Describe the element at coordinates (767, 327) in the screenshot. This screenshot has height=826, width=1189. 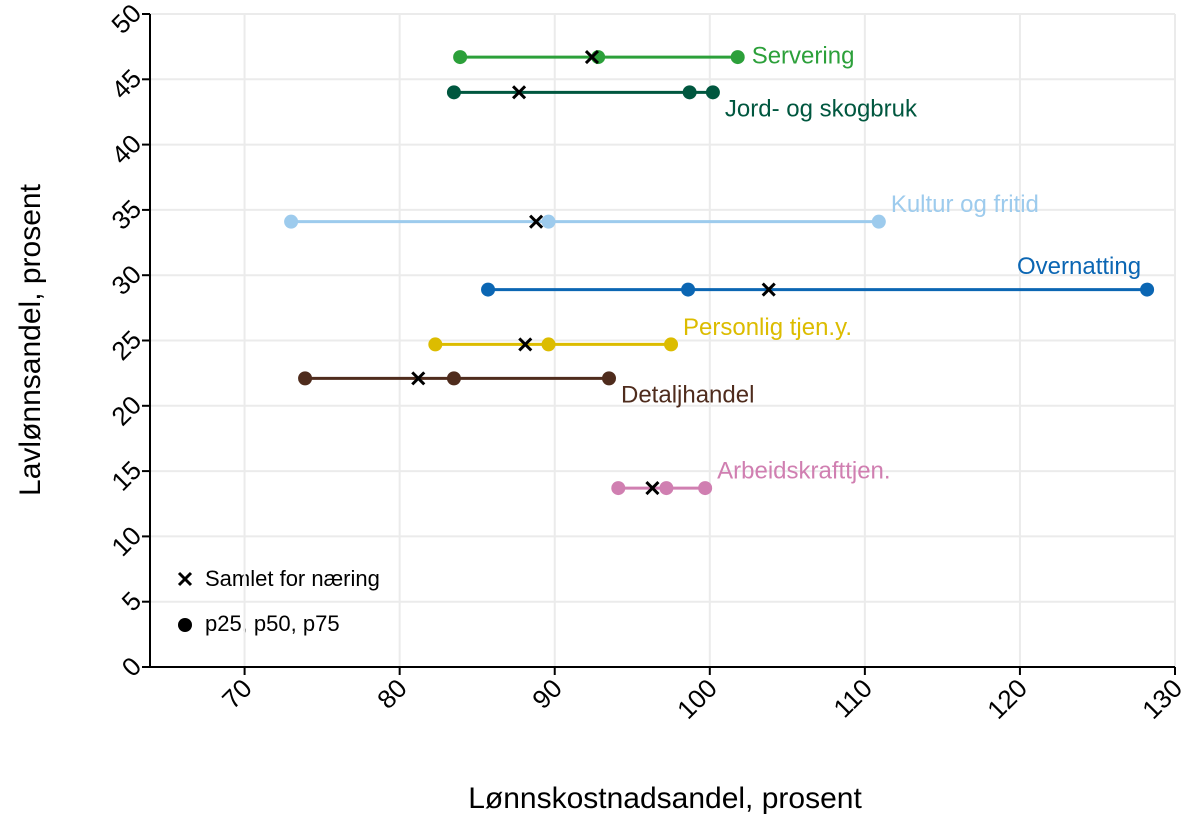
I see `series-label: Personlig tjen.y.` at that location.